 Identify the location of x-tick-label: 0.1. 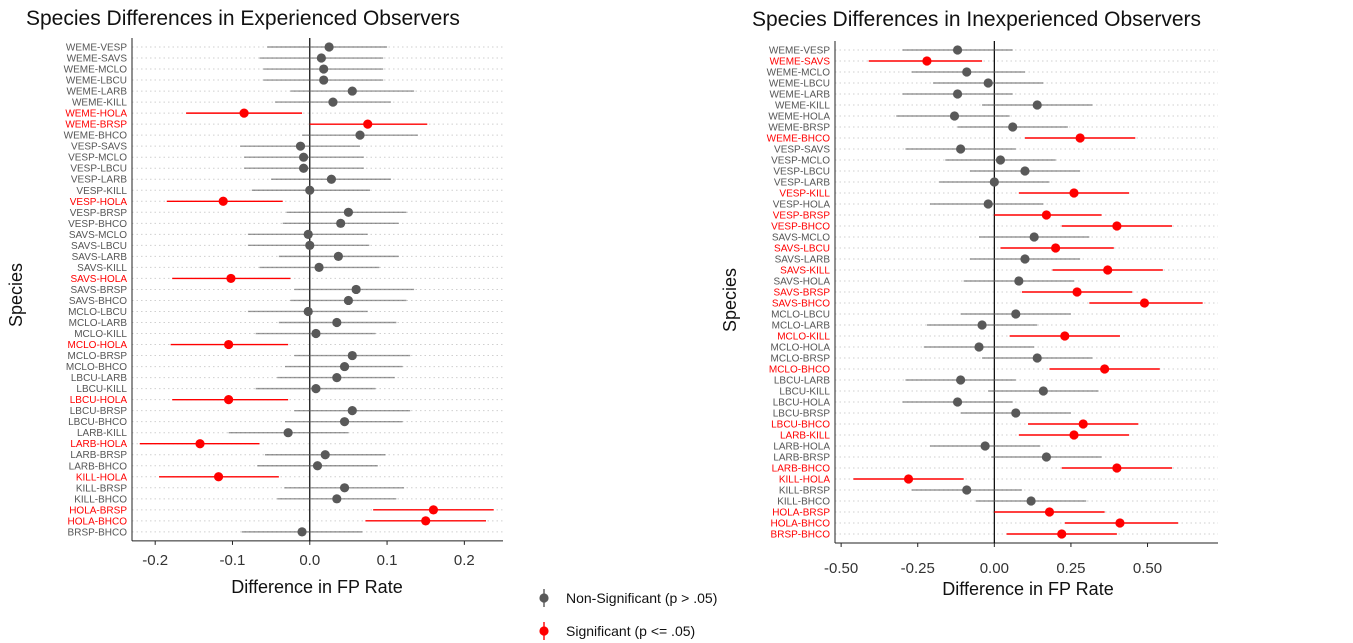
(387, 560).